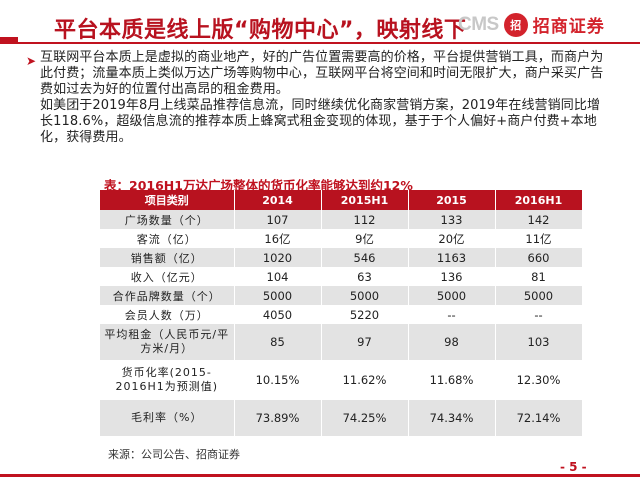 This screenshot has height=480, width=640. What do you see at coordinates (167, 219) in the screenshot?
I see `row-label: 广场数量（个）` at bounding box center [167, 219].